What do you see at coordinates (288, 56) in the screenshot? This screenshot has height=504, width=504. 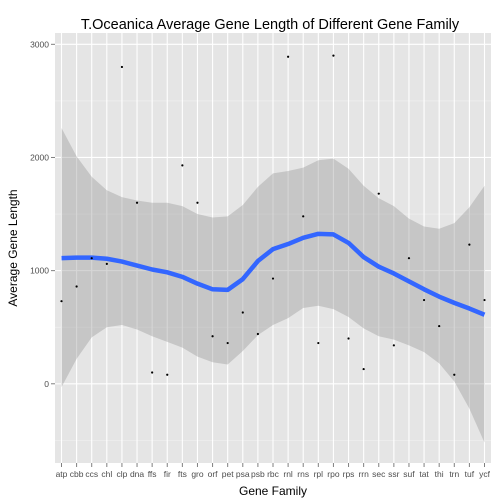 I see `data-point-rnl` at bounding box center [288, 56].